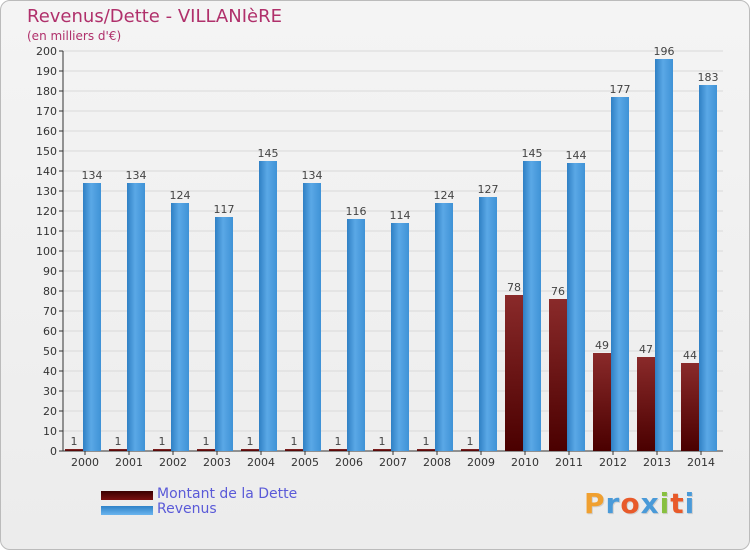  I want to click on y-tick-label: 150, so click(46, 151).